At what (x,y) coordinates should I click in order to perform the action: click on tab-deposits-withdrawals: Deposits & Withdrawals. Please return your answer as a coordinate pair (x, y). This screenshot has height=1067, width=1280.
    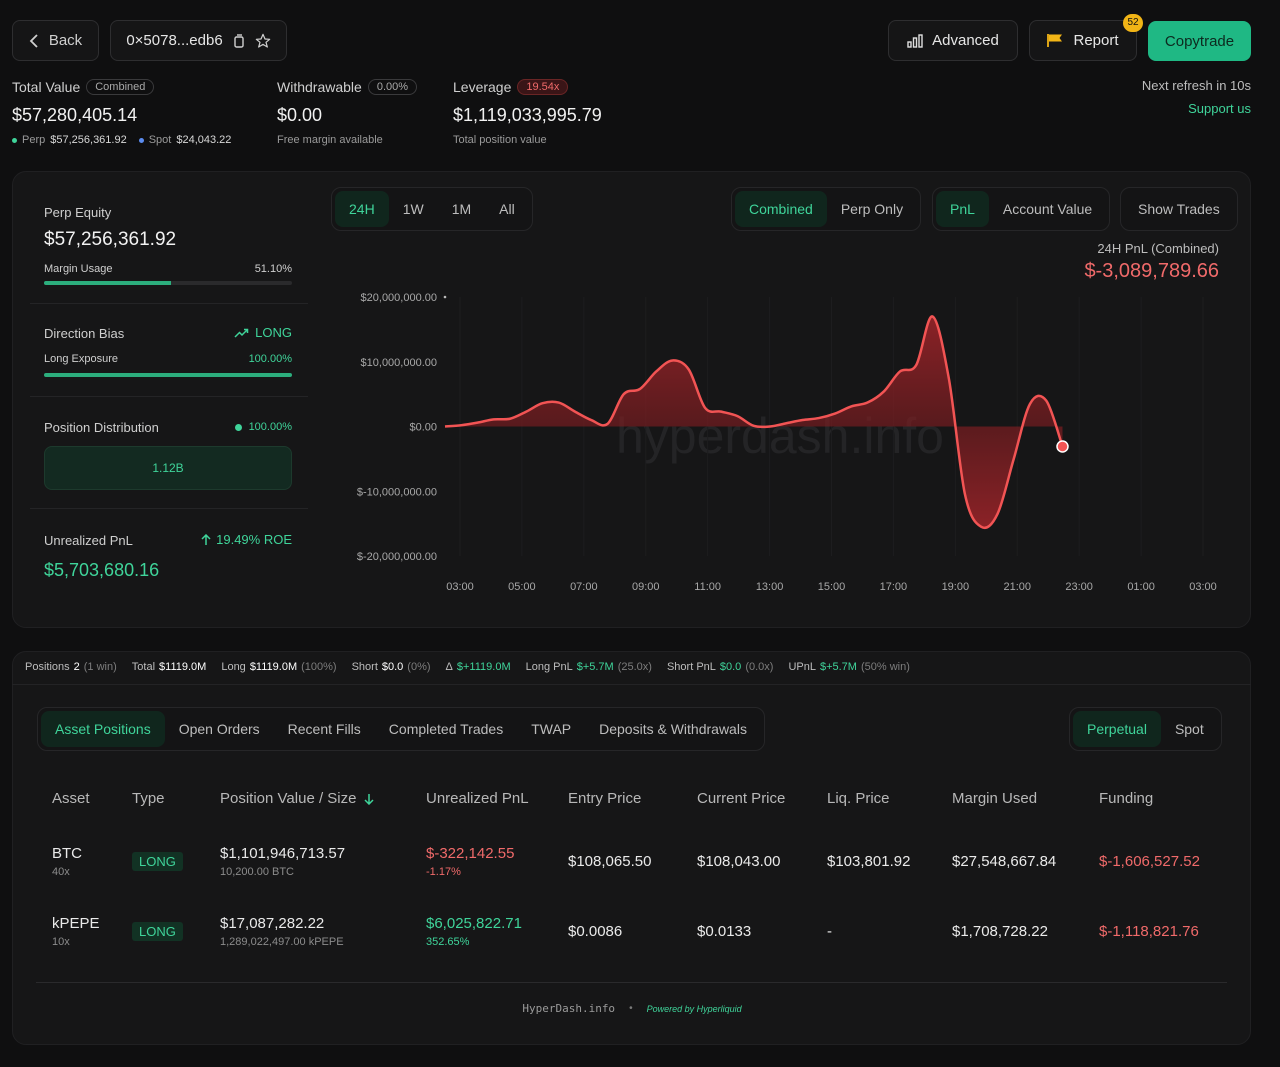
    Looking at the image, I should click on (673, 729).